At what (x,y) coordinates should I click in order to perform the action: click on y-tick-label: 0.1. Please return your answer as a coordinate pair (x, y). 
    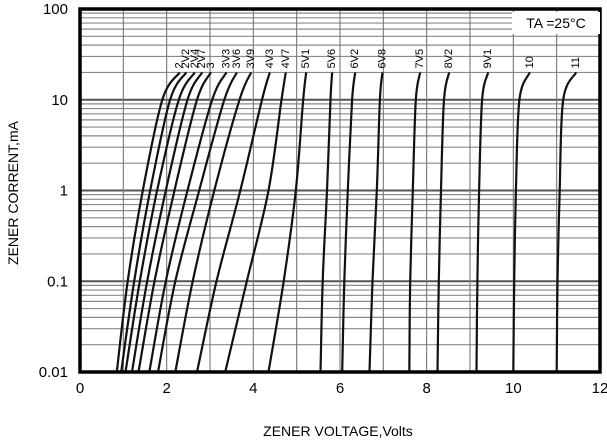
    Looking at the image, I should click on (57, 281).